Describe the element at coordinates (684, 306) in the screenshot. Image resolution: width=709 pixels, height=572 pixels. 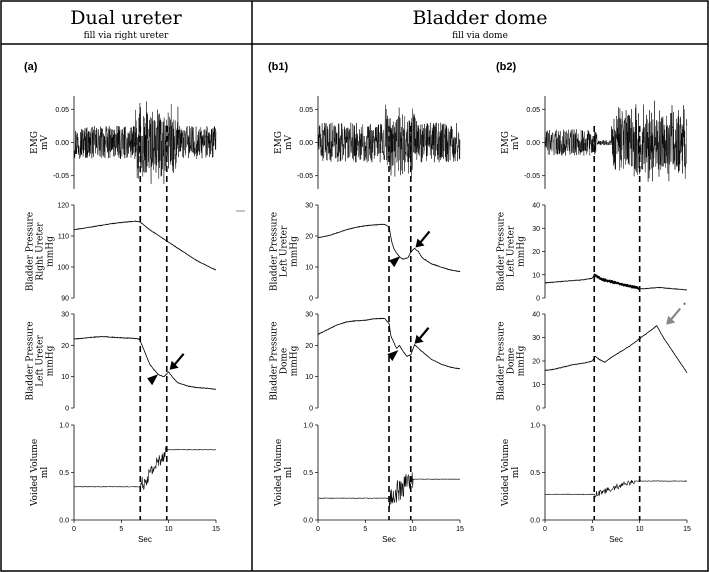
I see `arrow-marker: *` at that location.